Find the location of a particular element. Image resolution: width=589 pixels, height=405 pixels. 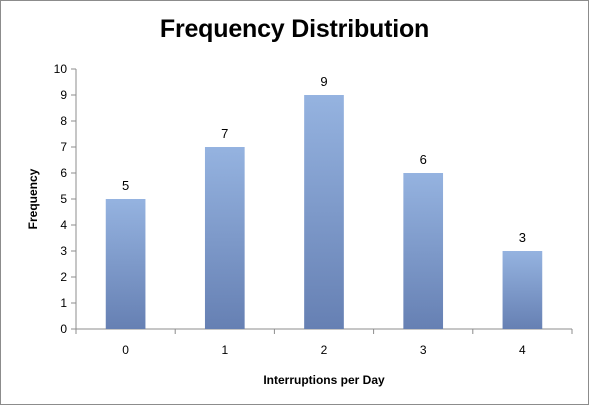

y-tick-label: 0 is located at coordinates (63, 329).